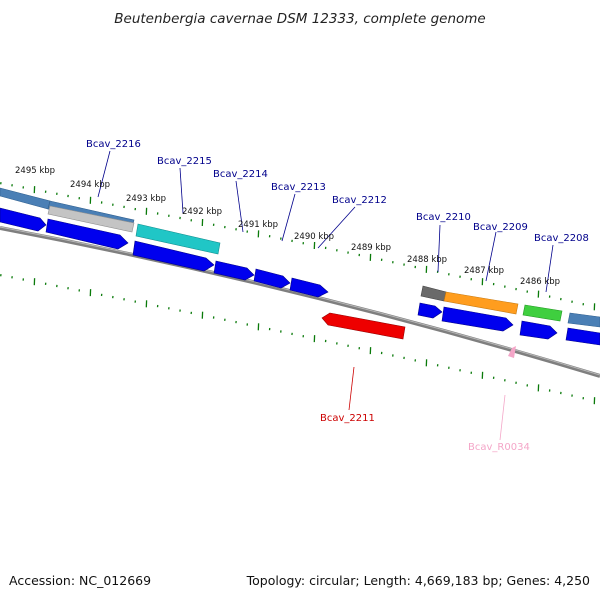 This screenshot has width=600, height=600. I want to click on ruler-label: 2492 kbp, so click(202, 212).